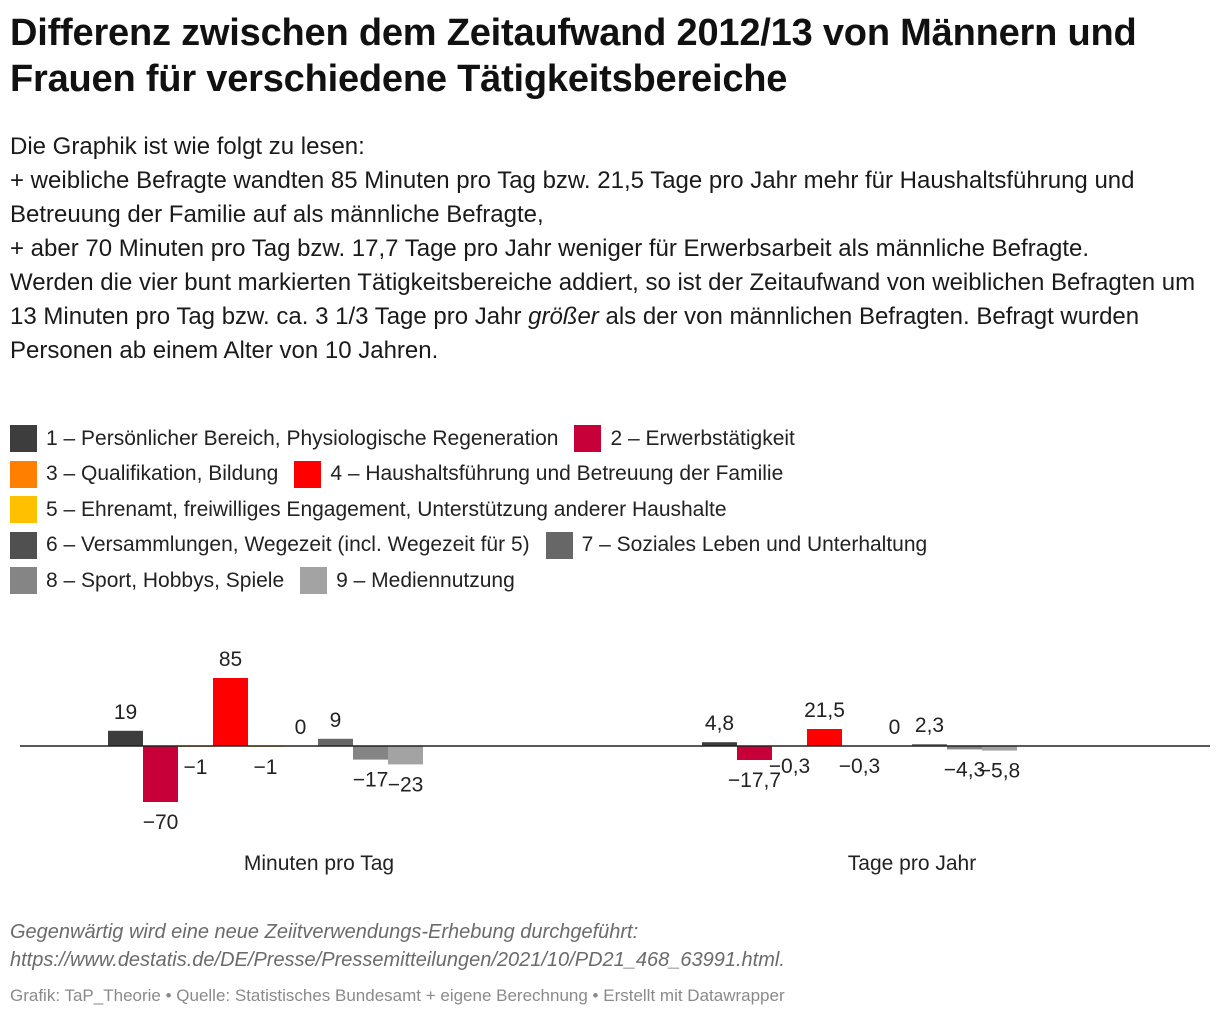 The image size is (1220, 1020). I want to click on data-label: 2,3, so click(929, 725).